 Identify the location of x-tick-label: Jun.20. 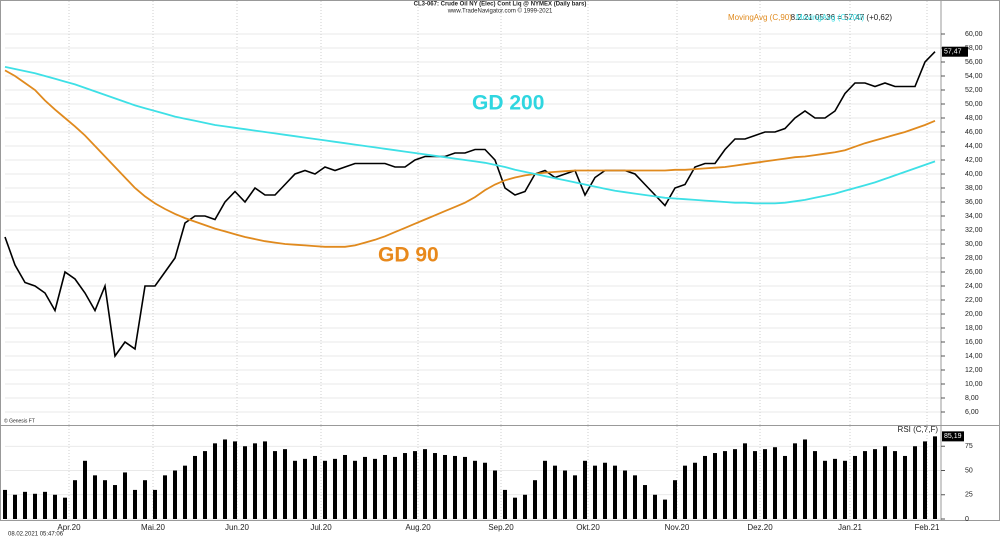
(237, 527).